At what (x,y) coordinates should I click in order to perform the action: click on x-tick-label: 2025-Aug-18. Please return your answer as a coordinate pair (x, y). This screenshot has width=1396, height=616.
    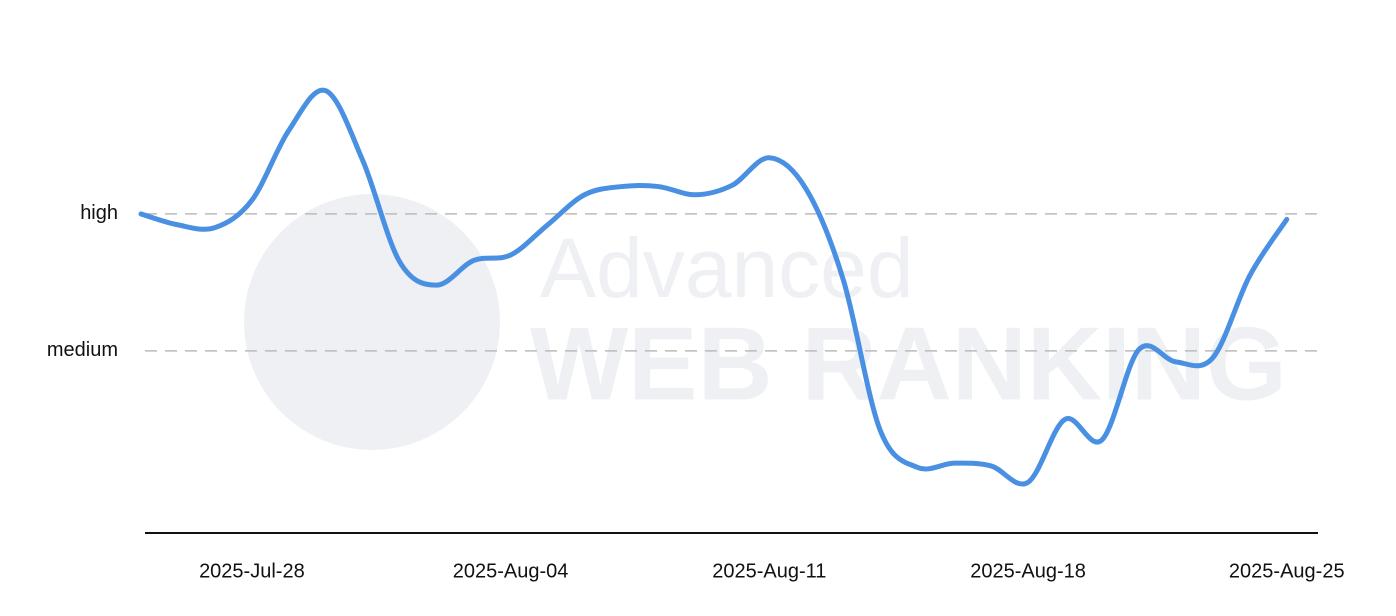
    Looking at the image, I should click on (1028, 571).